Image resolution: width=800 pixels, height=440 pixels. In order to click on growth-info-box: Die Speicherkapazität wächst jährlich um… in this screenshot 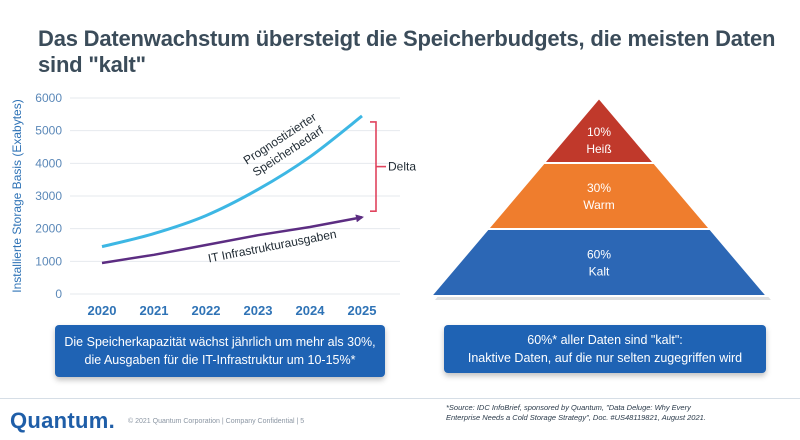, I will do `click(220, 351)`.